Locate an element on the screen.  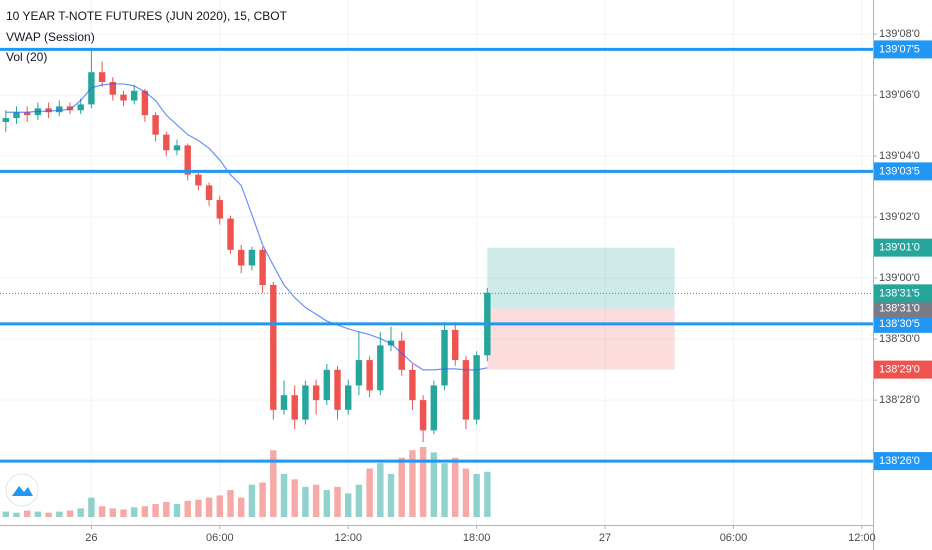
y-tick-label: 139'06'0 is located at coordinates (899, 95).